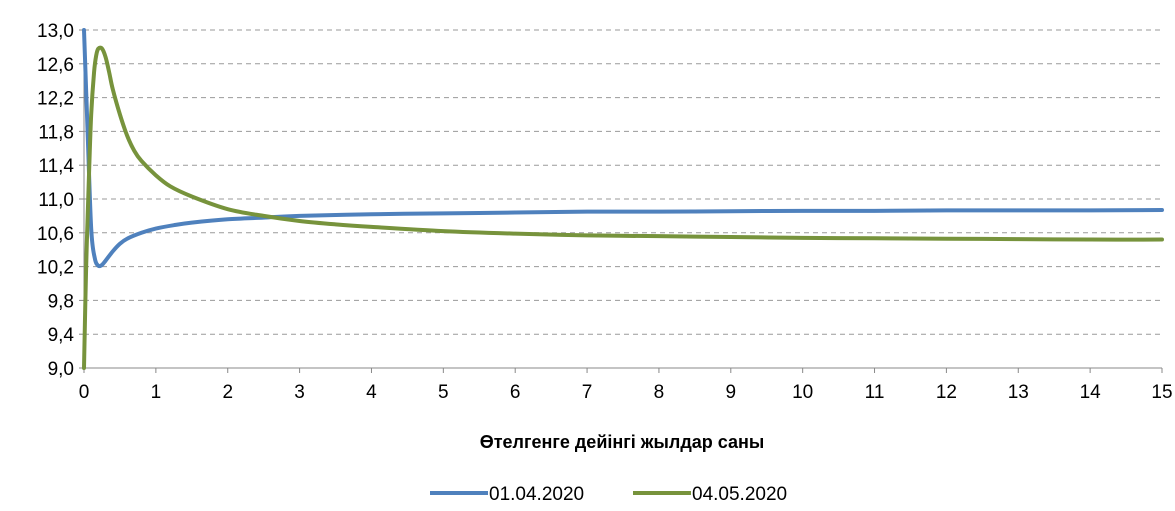 Image resolution: width=1175 pixels, height=511 pixels. I want to click on legend-label: 04.05.2020, so click(739, 494).